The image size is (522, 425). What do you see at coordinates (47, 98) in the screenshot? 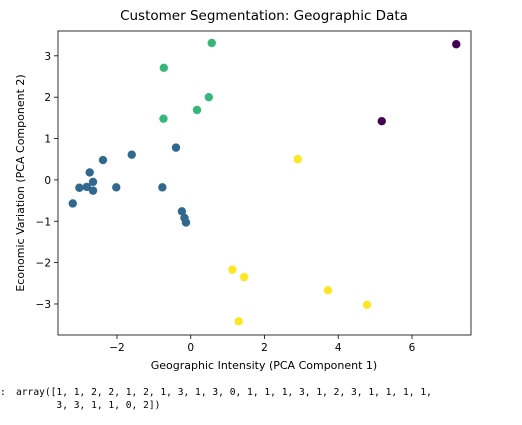
I see `y-tick-label: 2` at bounding box center [47, 98].